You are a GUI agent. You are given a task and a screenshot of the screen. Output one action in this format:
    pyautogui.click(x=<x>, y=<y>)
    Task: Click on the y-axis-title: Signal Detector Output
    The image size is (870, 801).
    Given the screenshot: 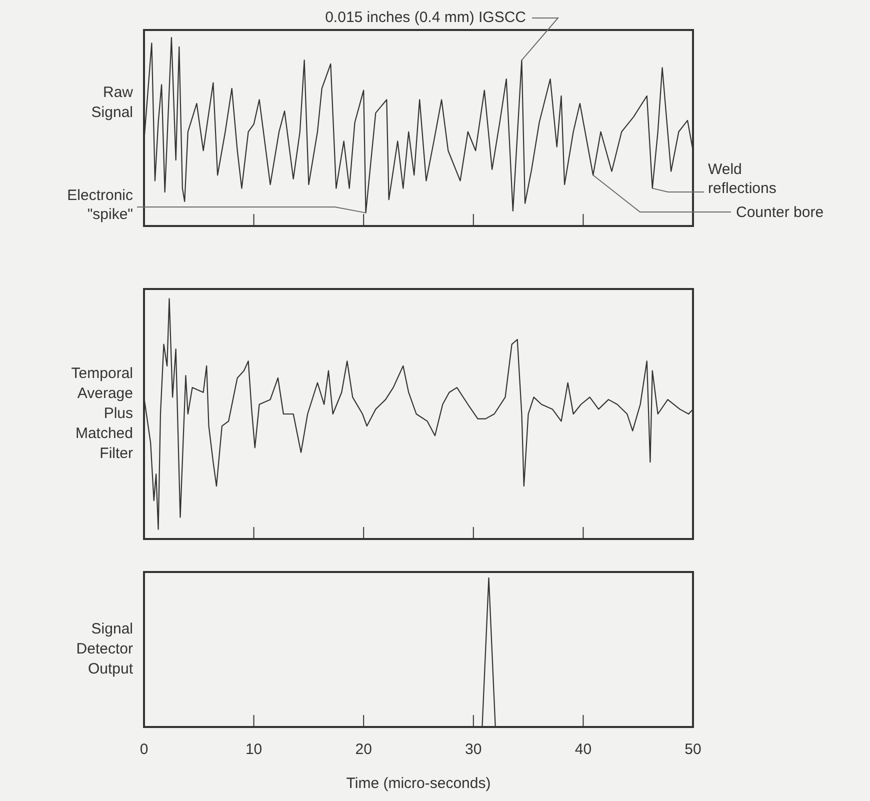 What is the action you would take?
    pyautogui.click(x=105, y=649)
    